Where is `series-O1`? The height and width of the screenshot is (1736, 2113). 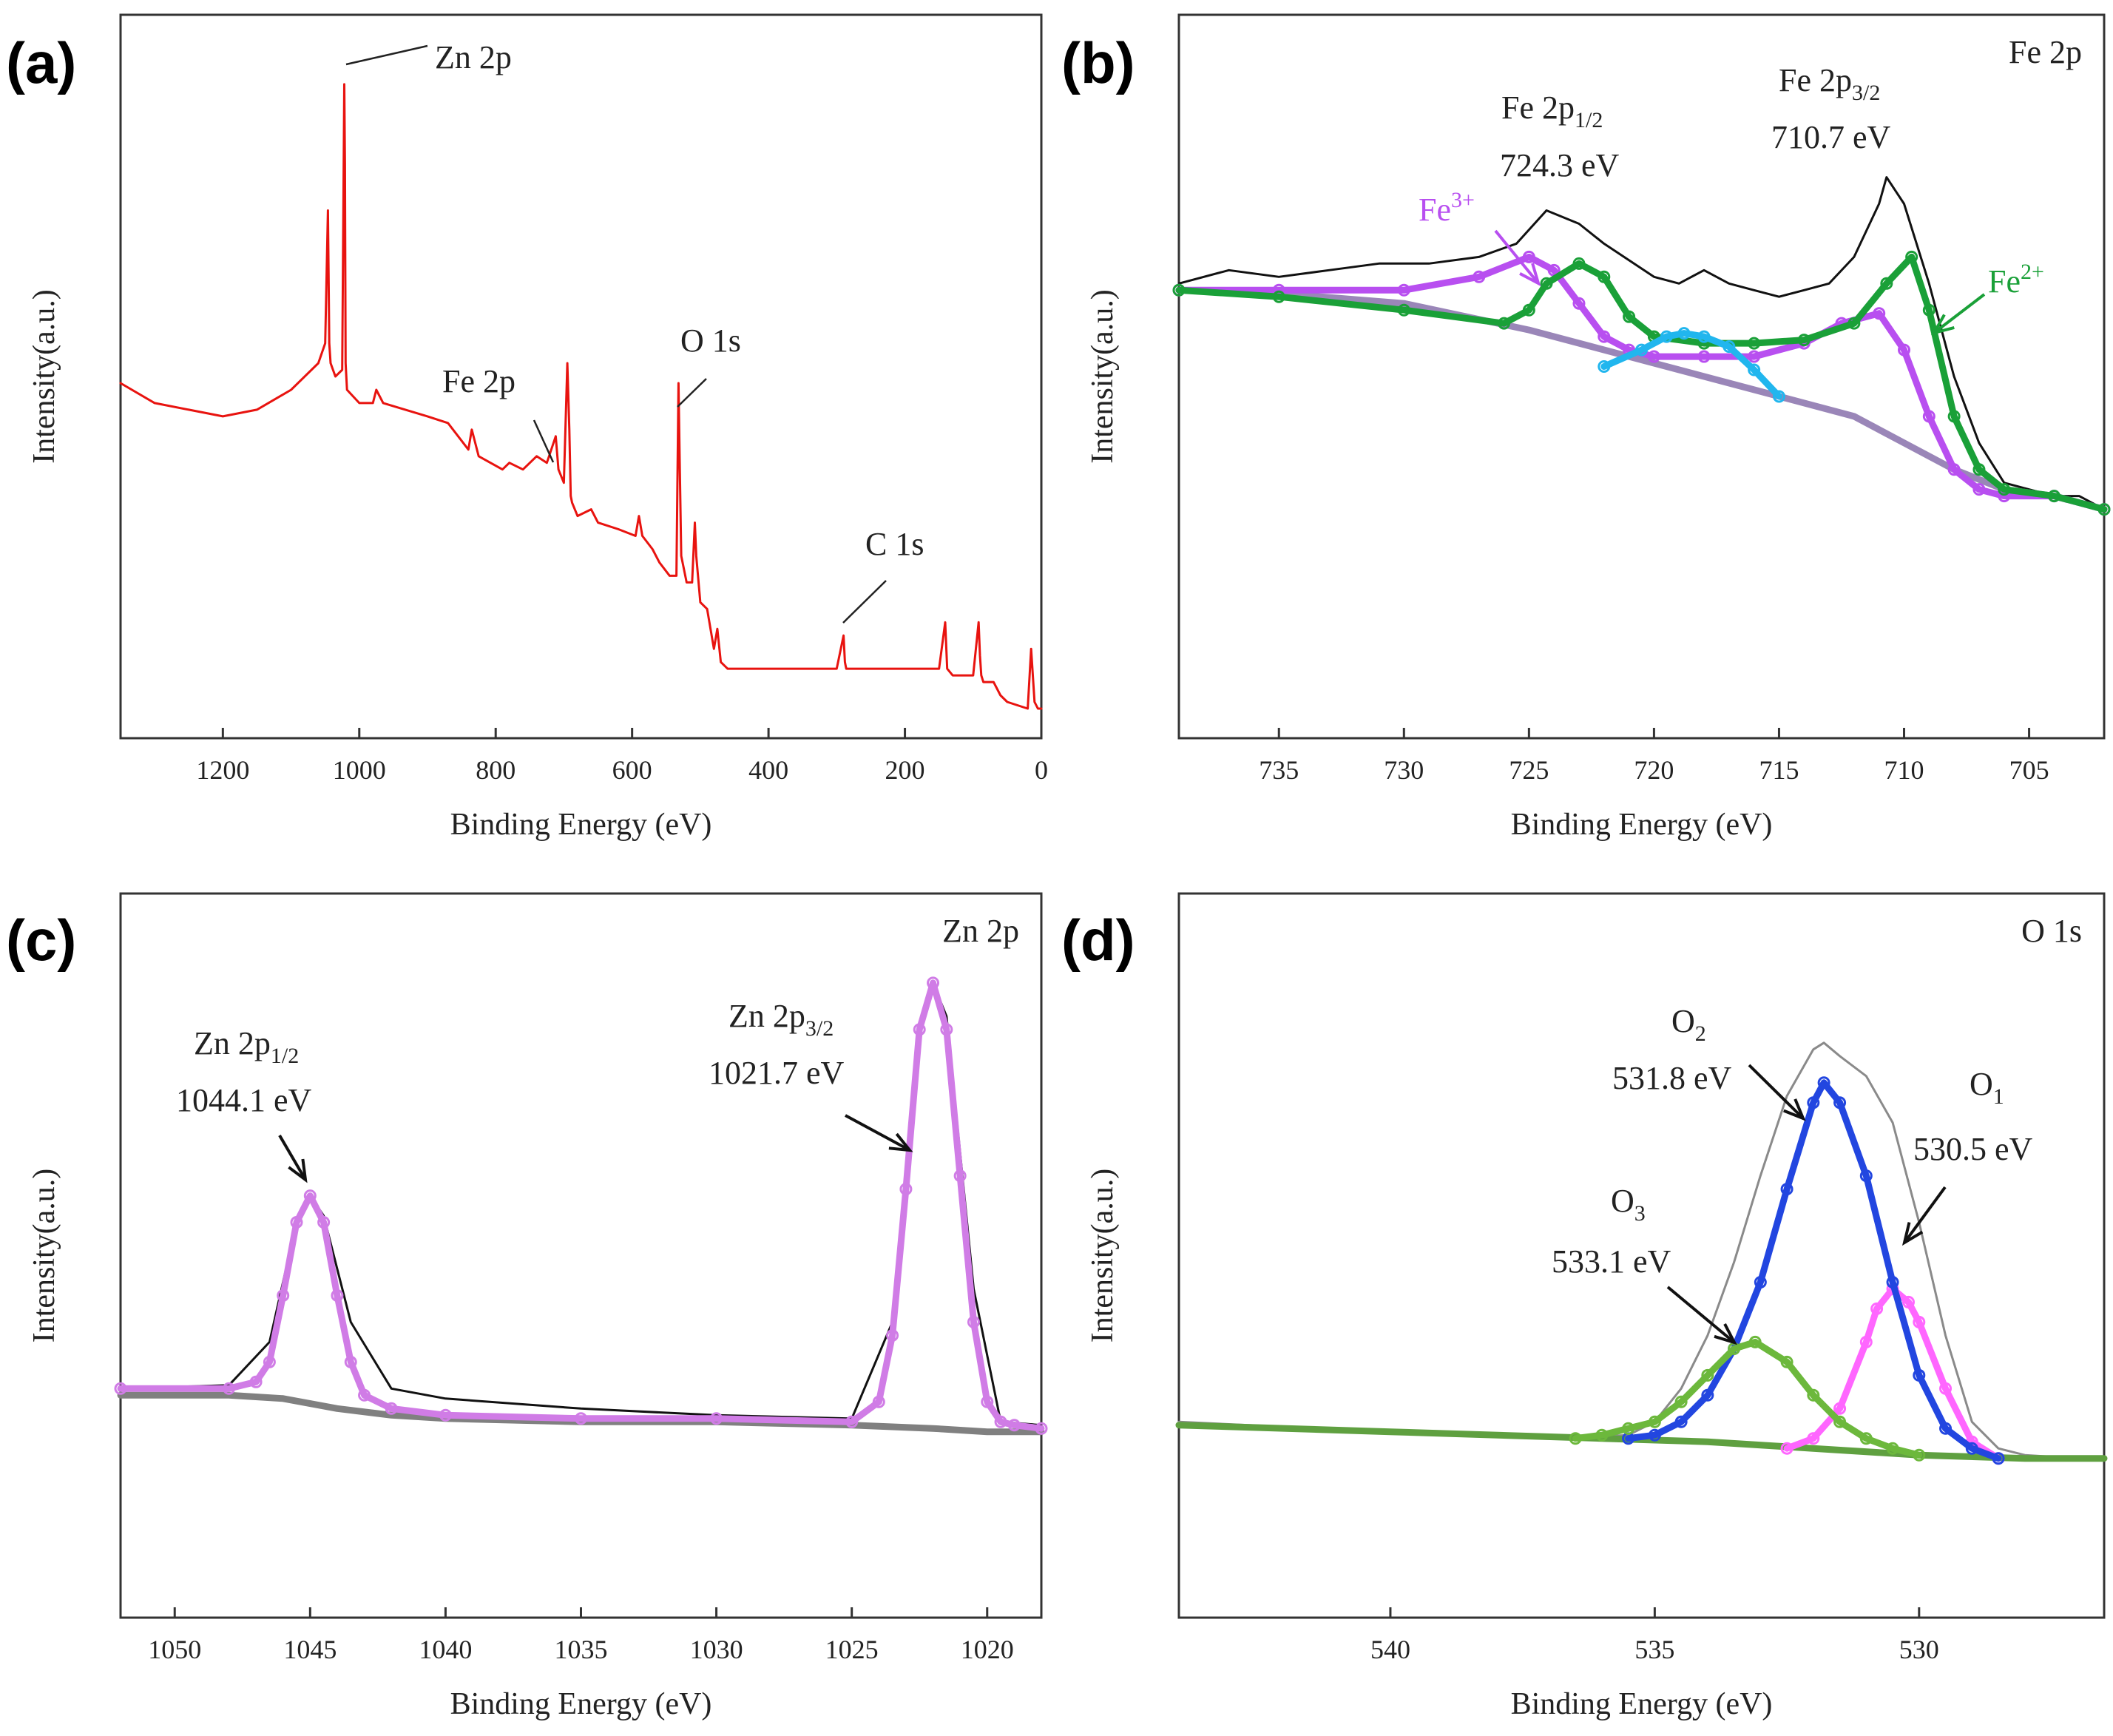 series-O1 is located at coordinates (1892, 1374).